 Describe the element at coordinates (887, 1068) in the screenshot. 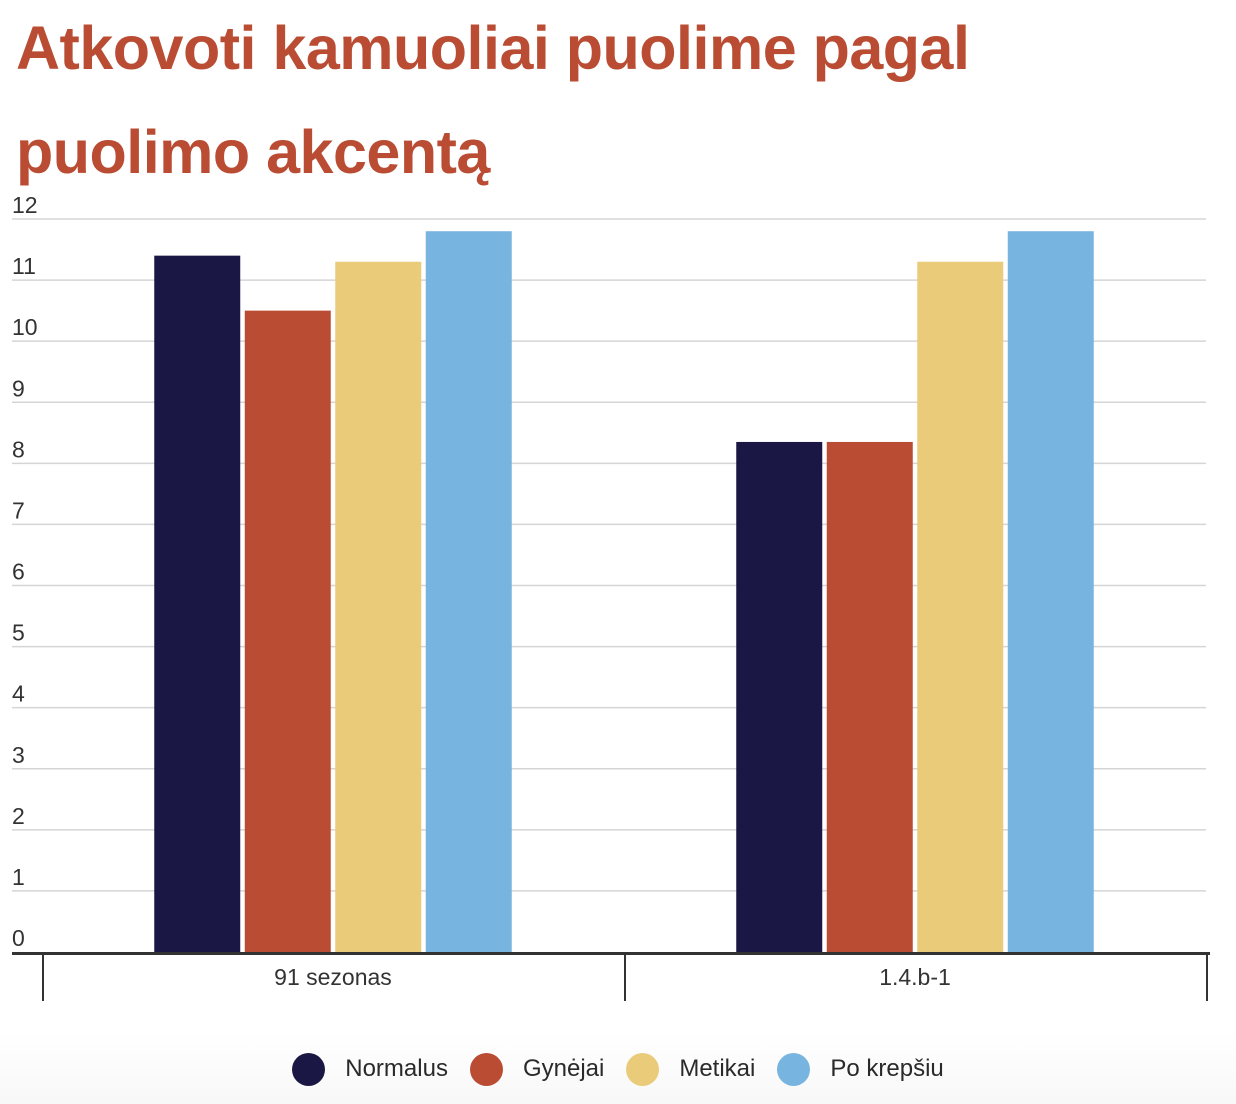

I see `legend-label: Po krepšiu` at that location.